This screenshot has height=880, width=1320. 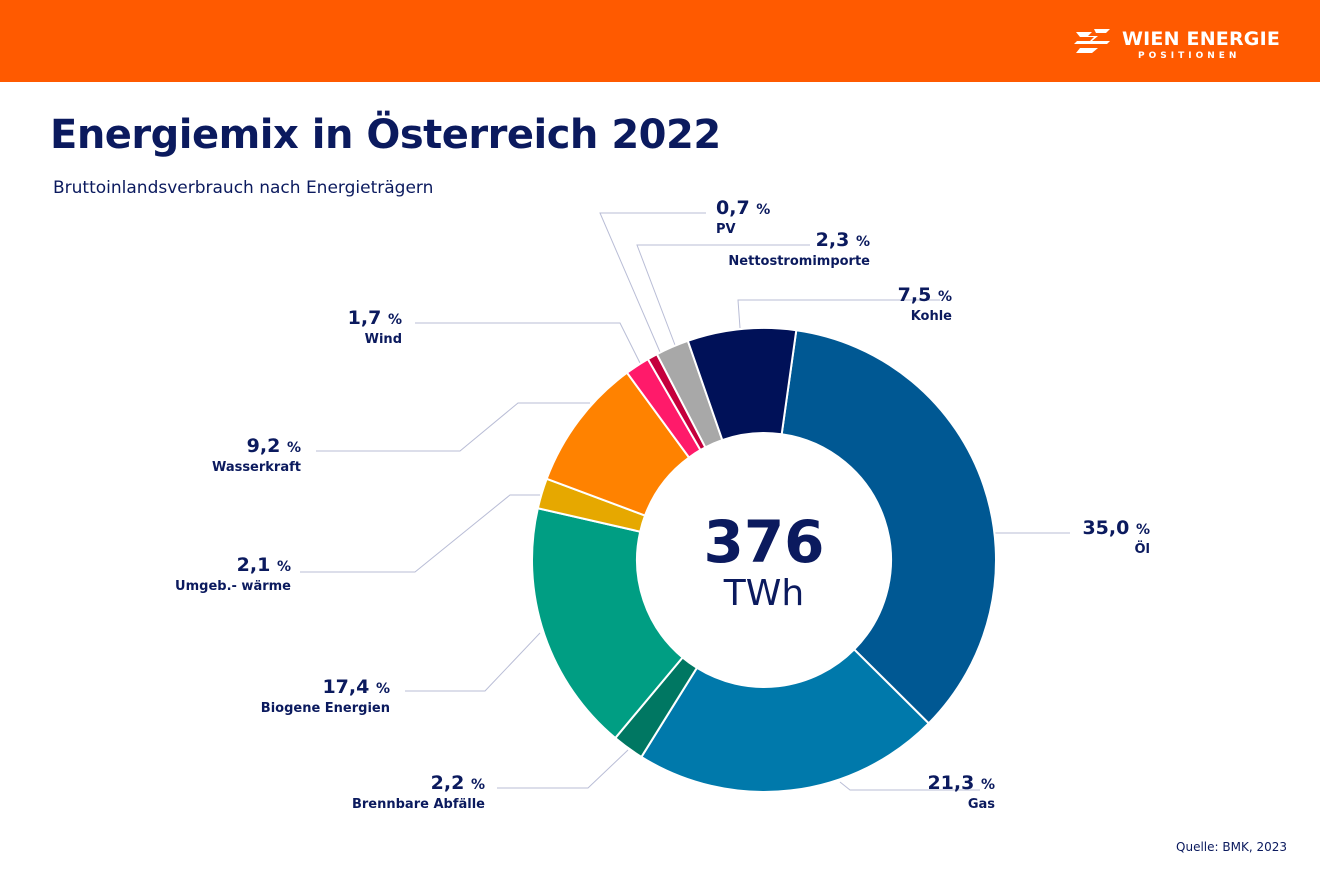 I want to click on page-title: Energiemix in Österreich 2022, so click(x=385, y=135).